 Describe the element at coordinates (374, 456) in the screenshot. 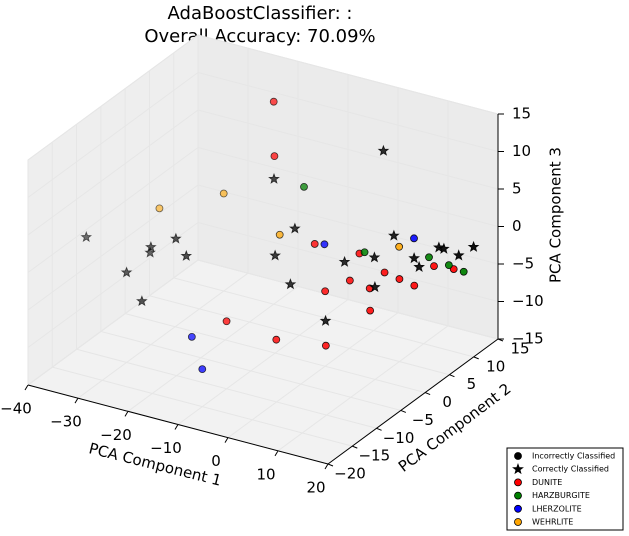

I see `y-tick-label: −15` at that location.